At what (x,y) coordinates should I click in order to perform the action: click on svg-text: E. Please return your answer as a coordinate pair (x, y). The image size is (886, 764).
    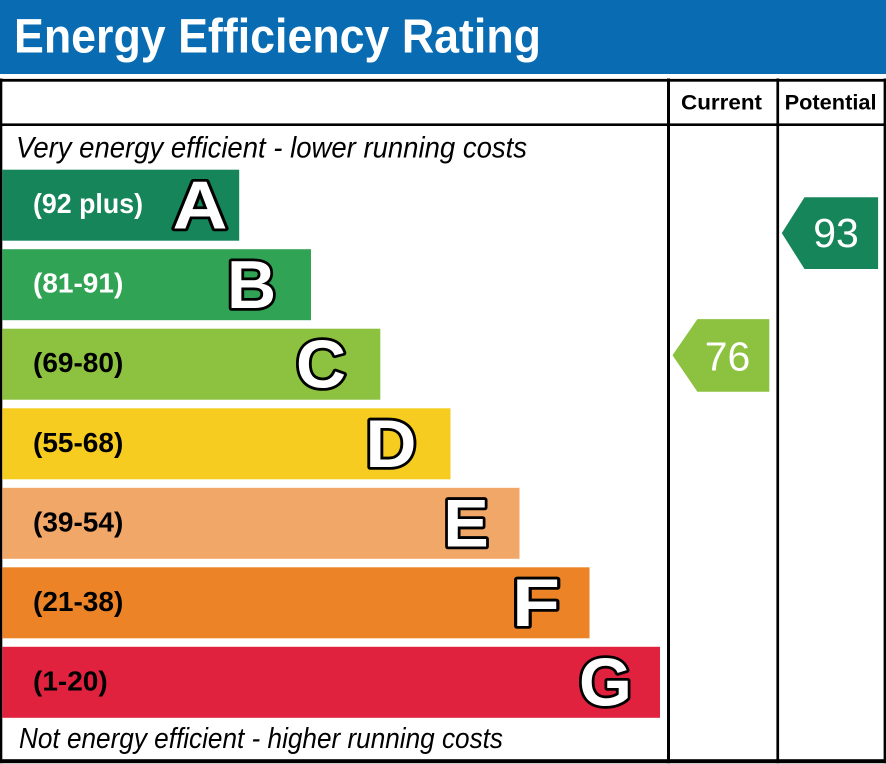
    Looking at the image, I should click on (465, 524).